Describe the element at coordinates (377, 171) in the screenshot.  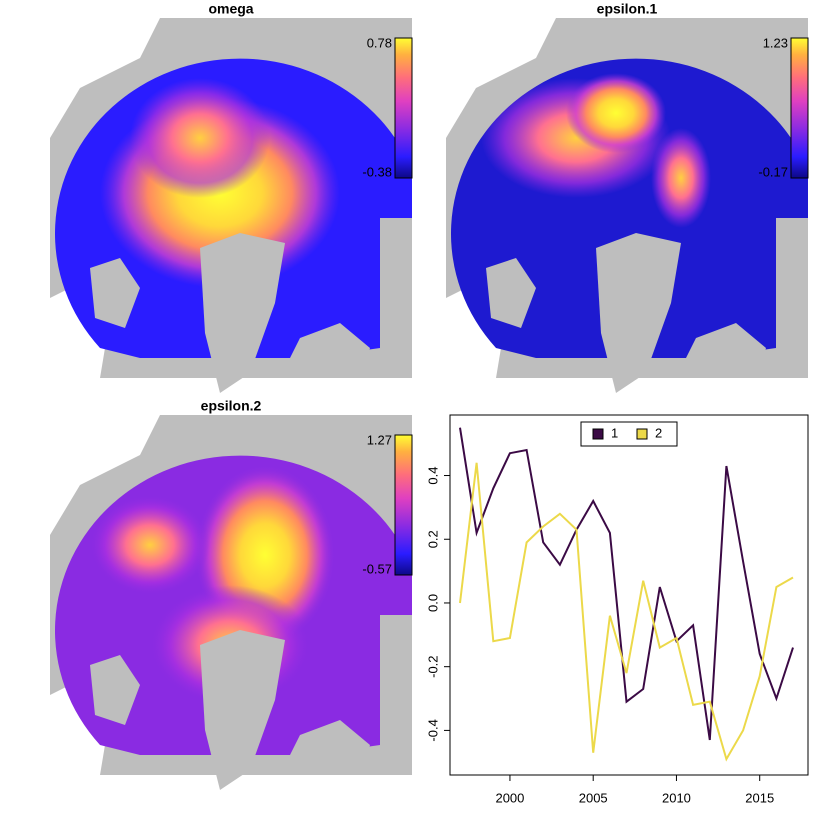
I see `colorbar-min-label: -0.38` at that location.